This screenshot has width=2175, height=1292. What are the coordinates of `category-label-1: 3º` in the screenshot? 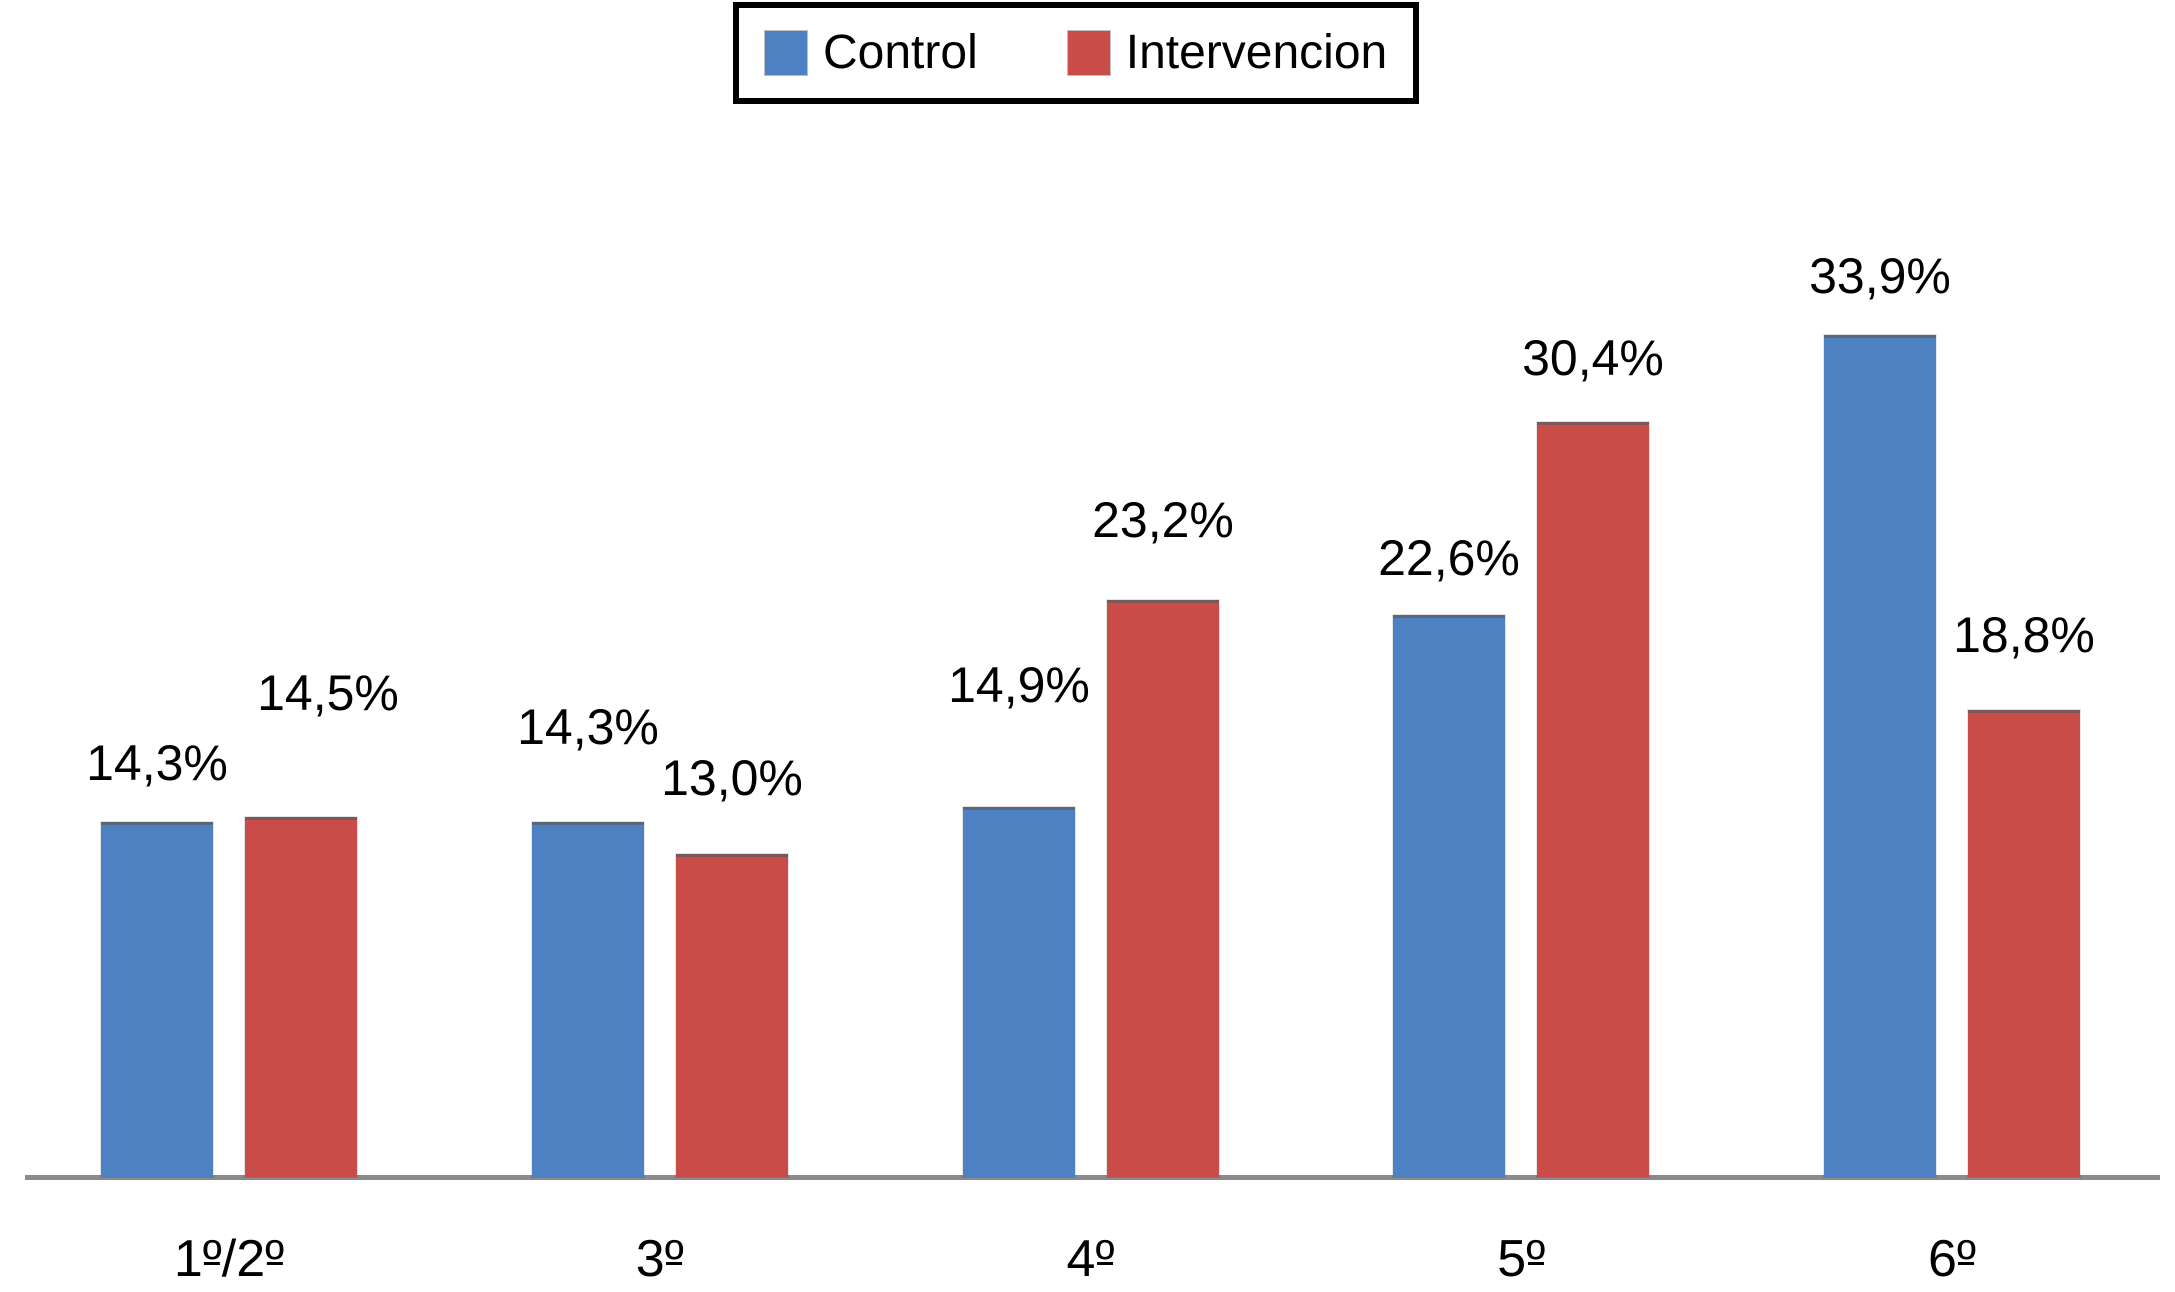 It's located at (659, 1259).